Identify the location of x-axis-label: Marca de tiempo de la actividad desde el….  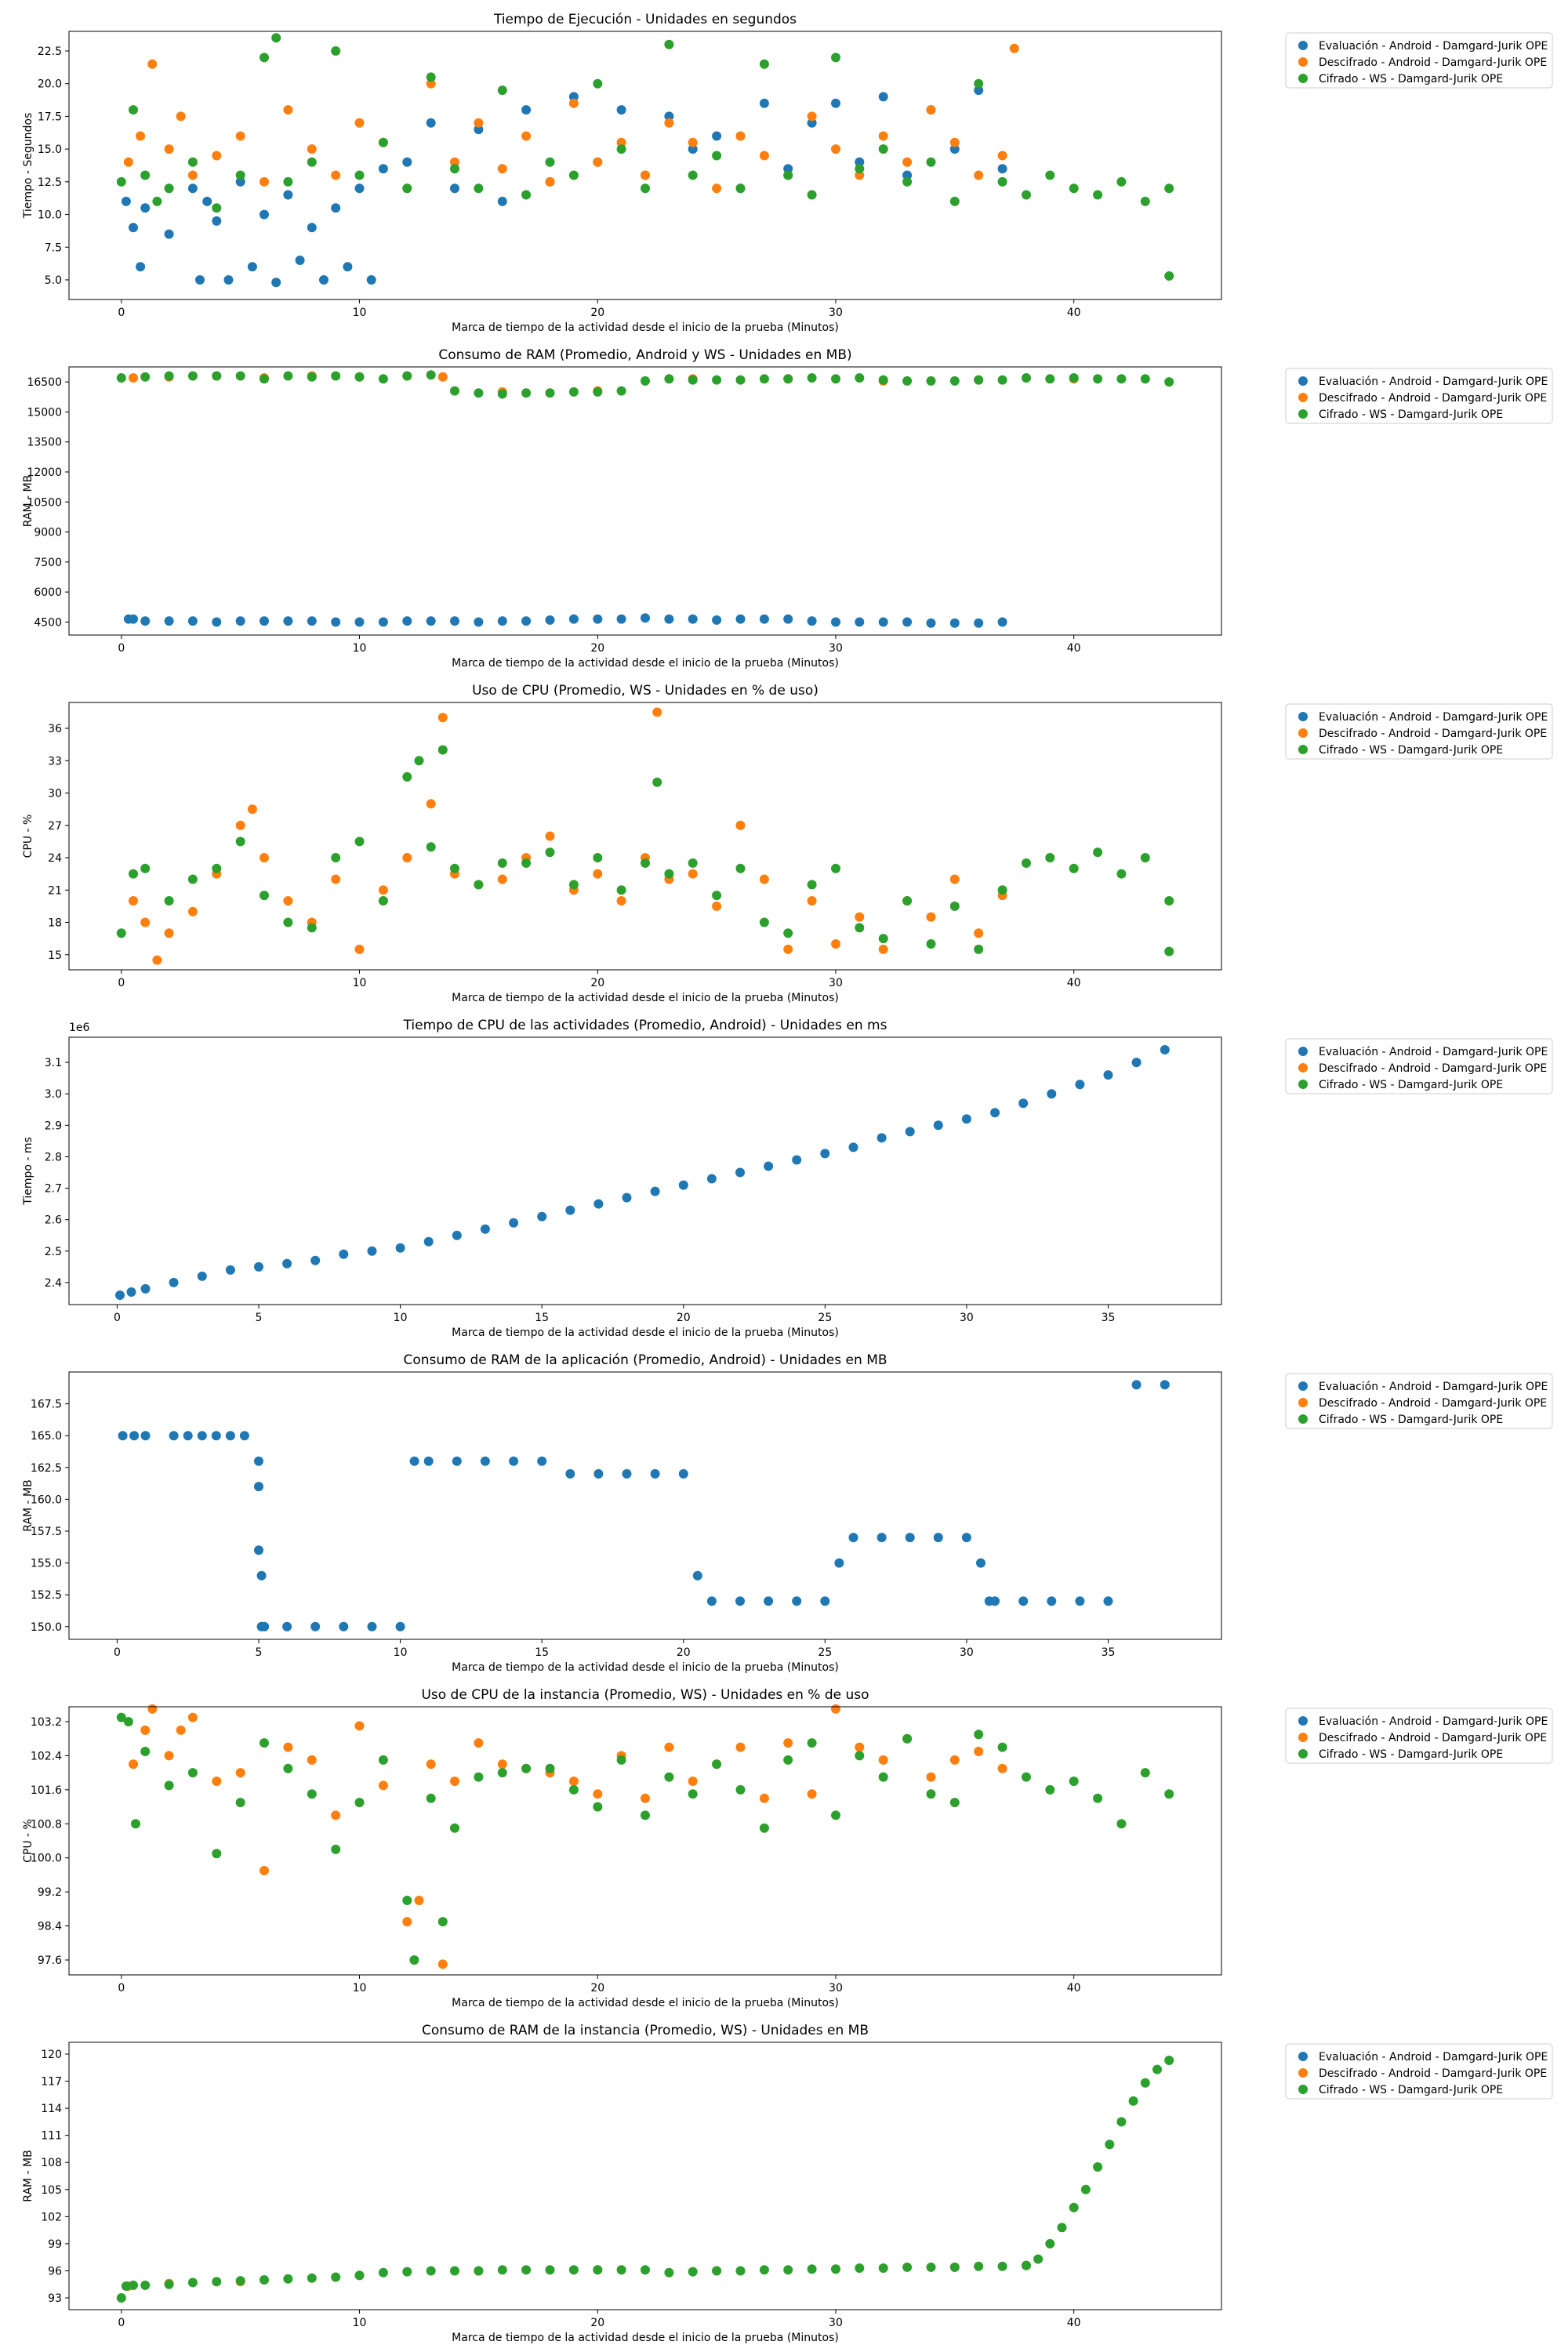
(645, 327).